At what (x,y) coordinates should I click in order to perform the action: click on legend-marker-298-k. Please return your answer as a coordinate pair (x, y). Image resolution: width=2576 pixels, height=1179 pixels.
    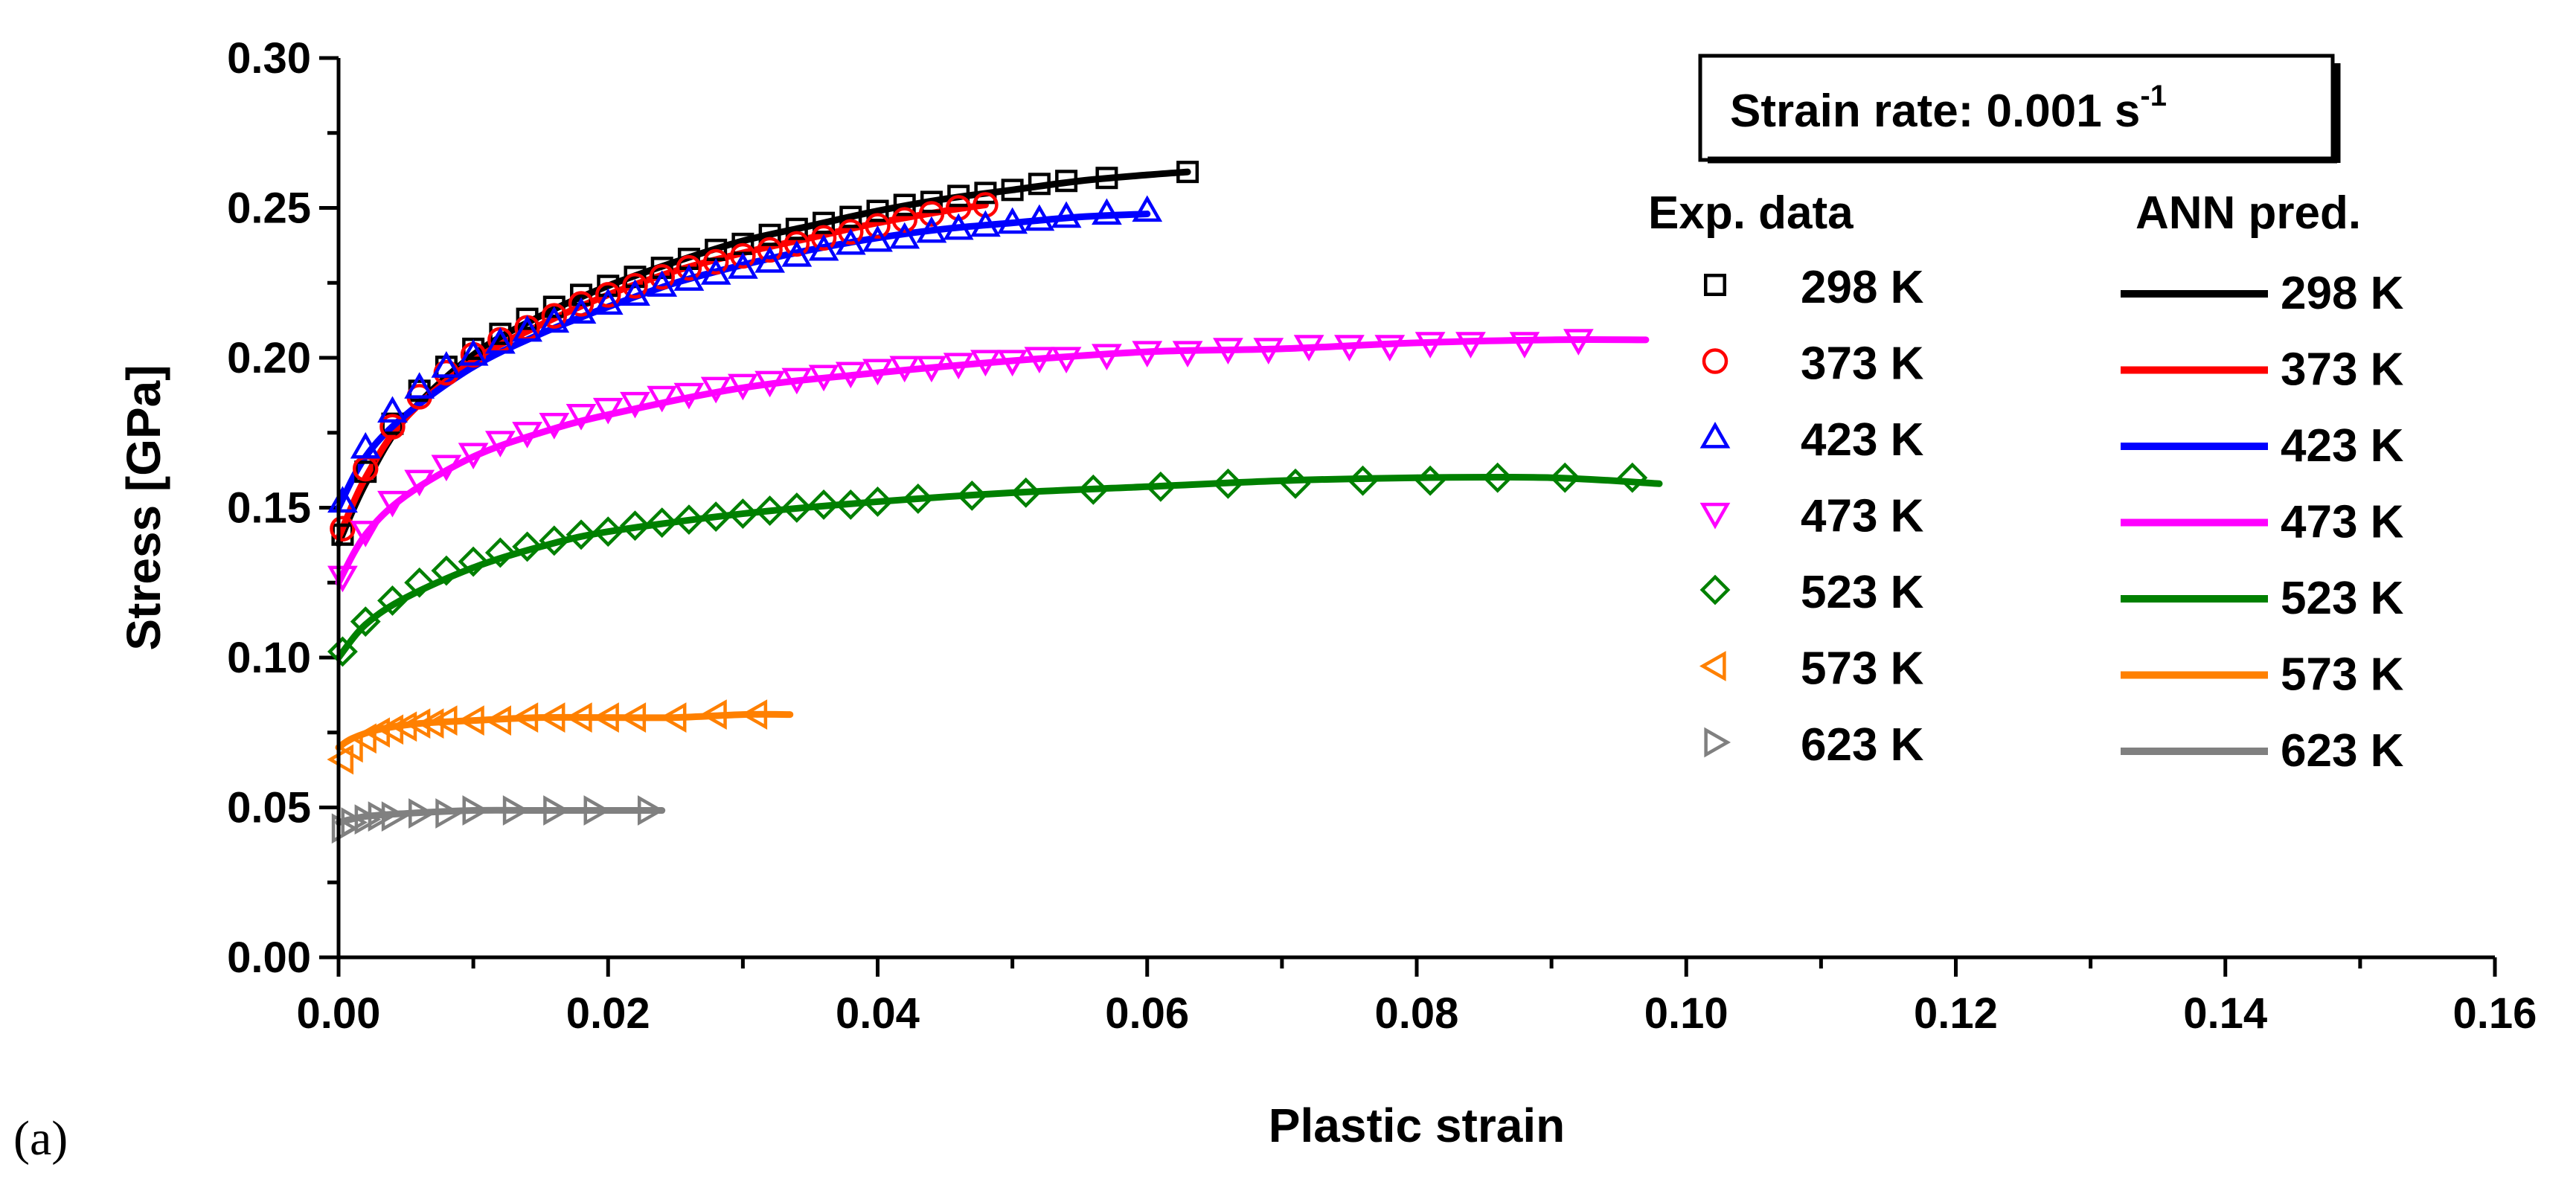
    Looking at the image, I should click on (1715, 285).